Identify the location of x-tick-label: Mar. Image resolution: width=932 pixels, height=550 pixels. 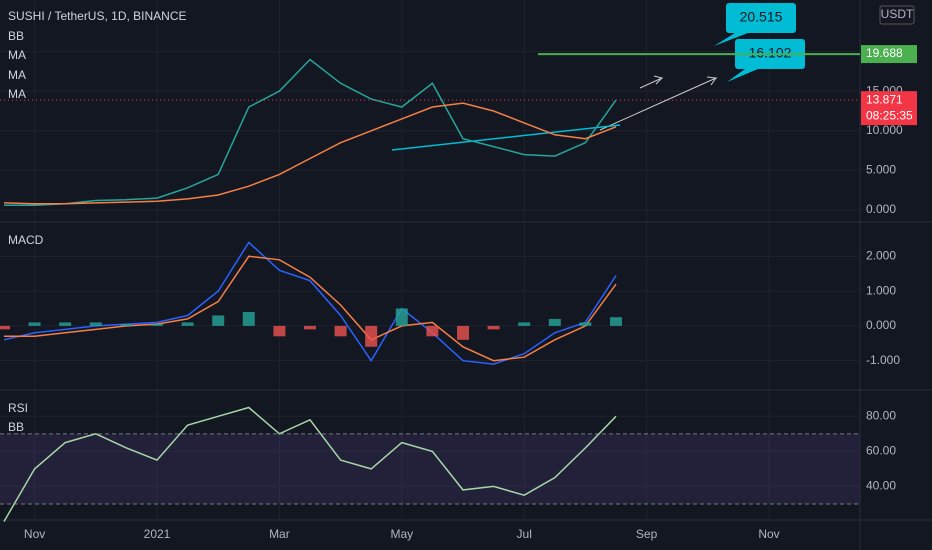
(279, 534).